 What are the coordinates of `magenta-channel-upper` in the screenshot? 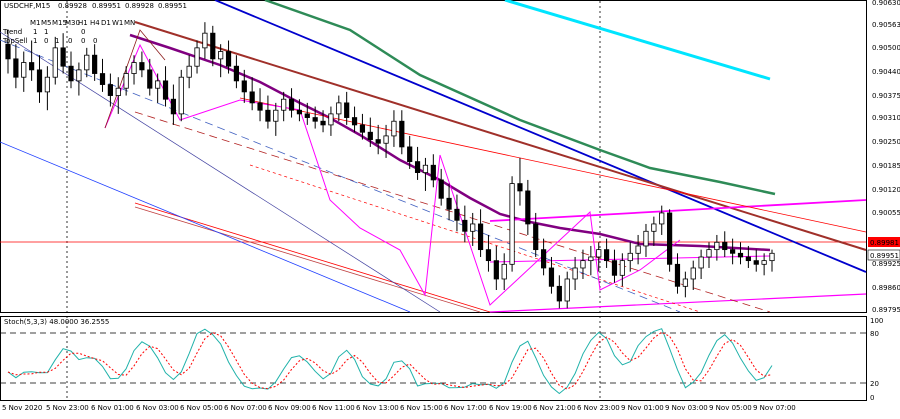 It's located at (678, 210).